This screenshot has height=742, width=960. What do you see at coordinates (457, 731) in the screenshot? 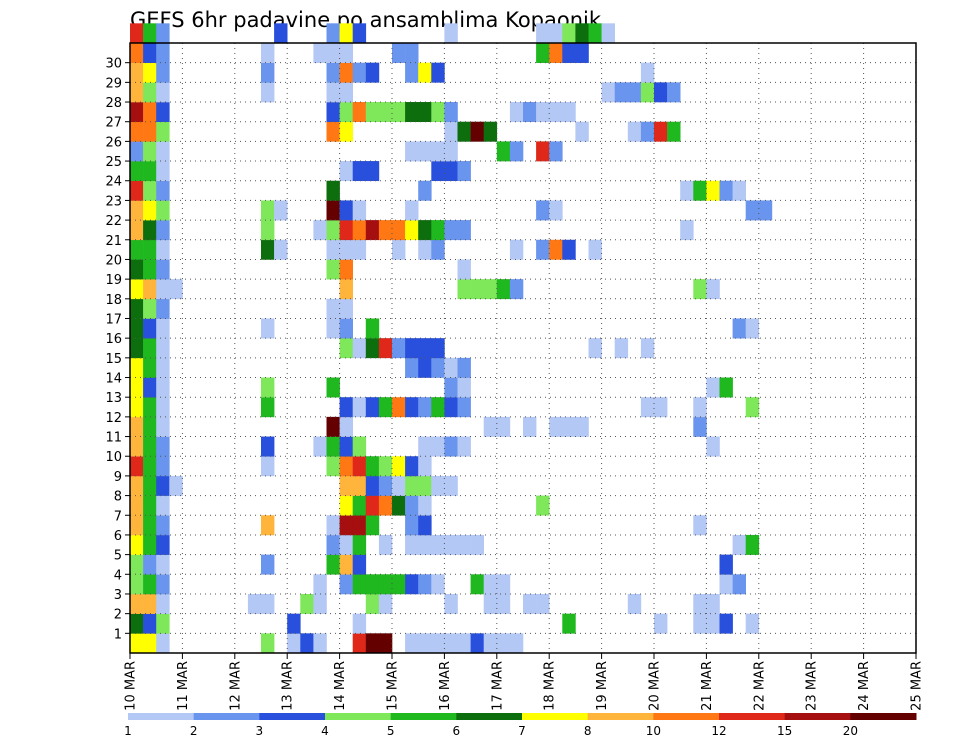
I see `colorbar-label: 6` at bounding box center [457, 731].